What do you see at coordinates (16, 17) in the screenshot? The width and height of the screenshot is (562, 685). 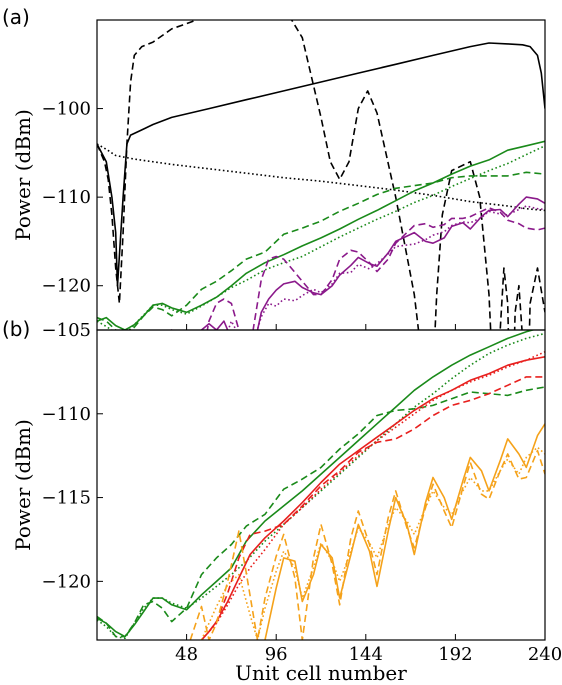 I see `panel-a-label: (a)` at bounding box center [16, 17].